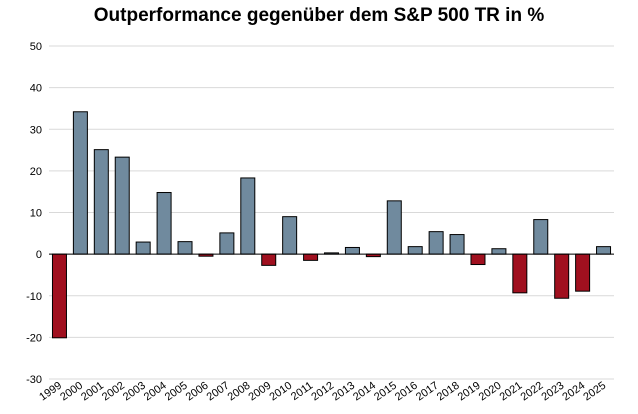 This screenshot has height=414, width=638. What do you see at coordinates (36, 172) in the screenshot?
I see `y-tick-label: 20` at bounding box center [36, 172].